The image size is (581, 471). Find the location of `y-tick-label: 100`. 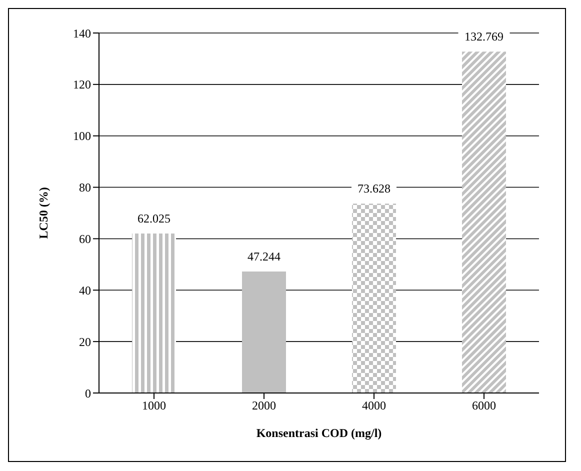

y-tick-label: 100 is located at coordinates (82, 136).